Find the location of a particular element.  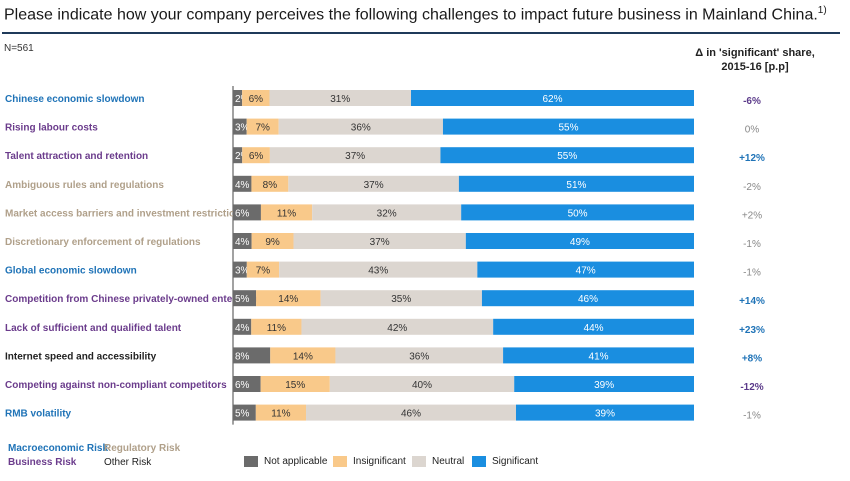

bar-segment-significant-chinese-economic-slowdown is located at coordinates (552, 98).